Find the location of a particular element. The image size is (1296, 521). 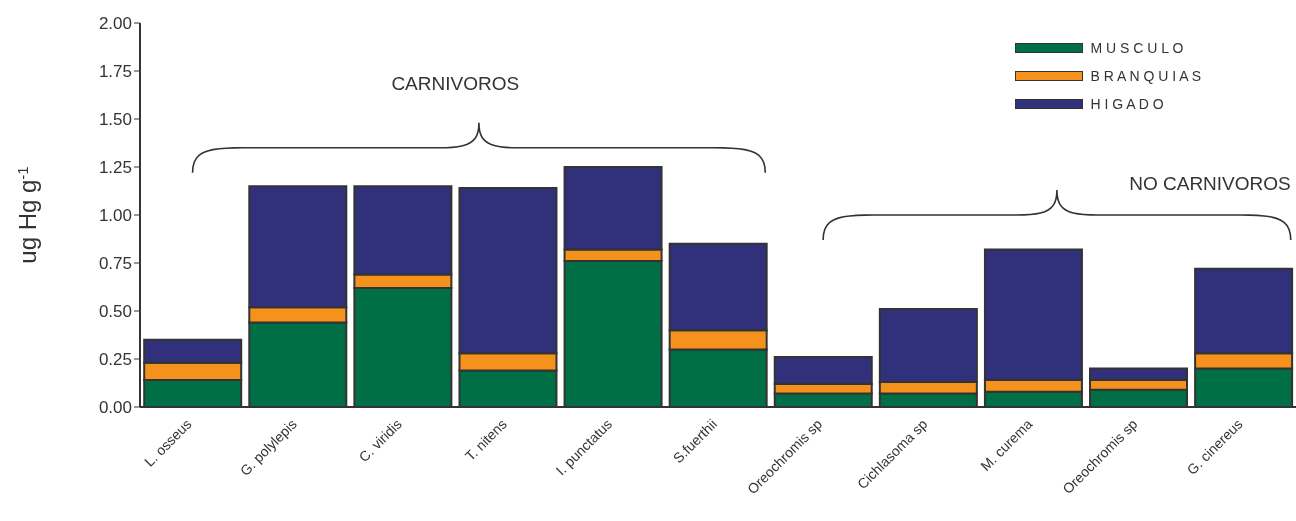

legend-label: M U S C U L O is located at coordinates (1137, 48).